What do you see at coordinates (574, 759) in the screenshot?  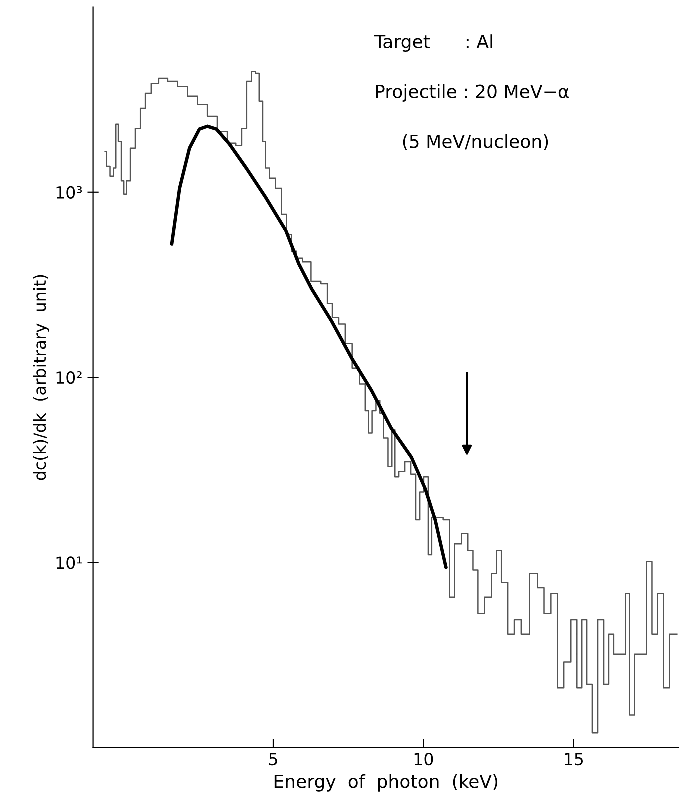 I see `x-tick-label: 15` at bounding box center [574, 759].